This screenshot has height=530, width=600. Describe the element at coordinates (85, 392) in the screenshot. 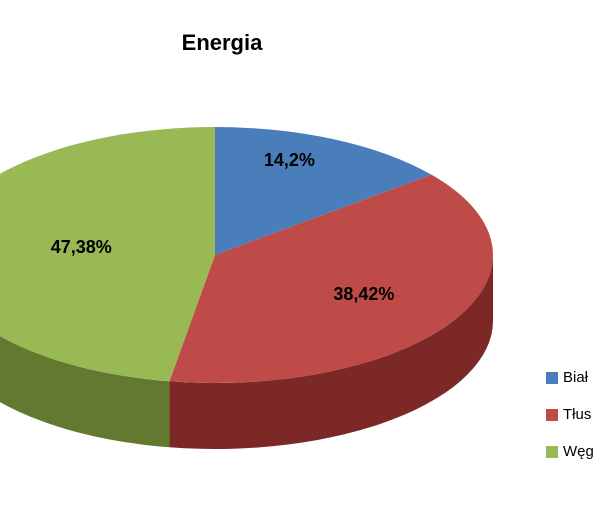

I see `slice-side` at that location.